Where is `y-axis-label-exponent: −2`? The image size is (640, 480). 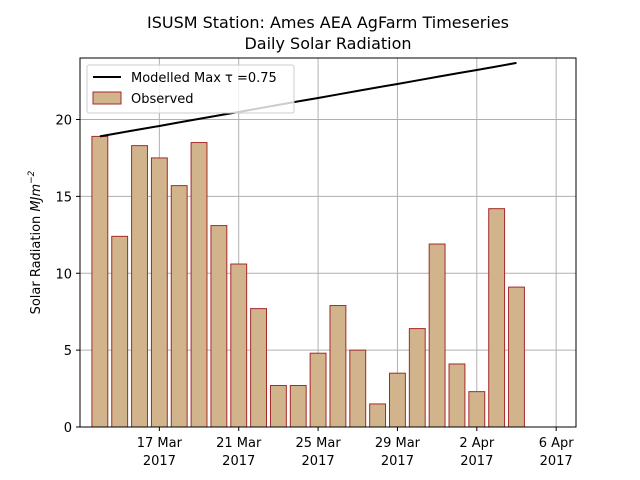
y-axis-label-exponent: −2 is located at coordinates (32, 177).